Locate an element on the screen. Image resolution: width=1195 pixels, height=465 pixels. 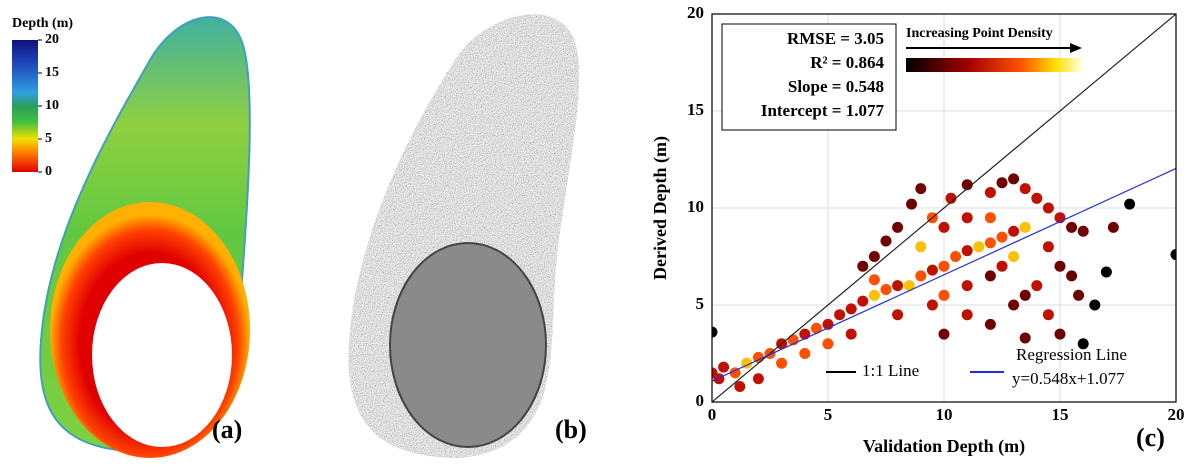
y-tick-label: 5 is located at coordinates (700, 303).